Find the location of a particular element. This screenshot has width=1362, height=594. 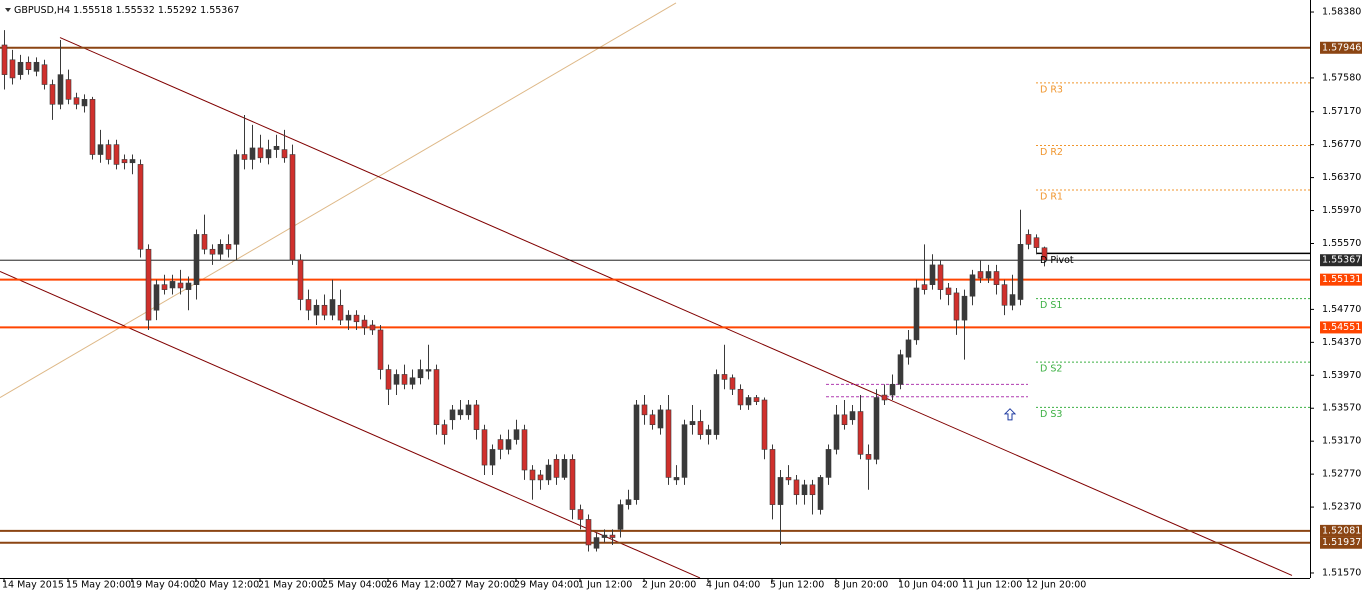

x-tick-label: 29 May 04:00 is located at coordinates (546, 585).